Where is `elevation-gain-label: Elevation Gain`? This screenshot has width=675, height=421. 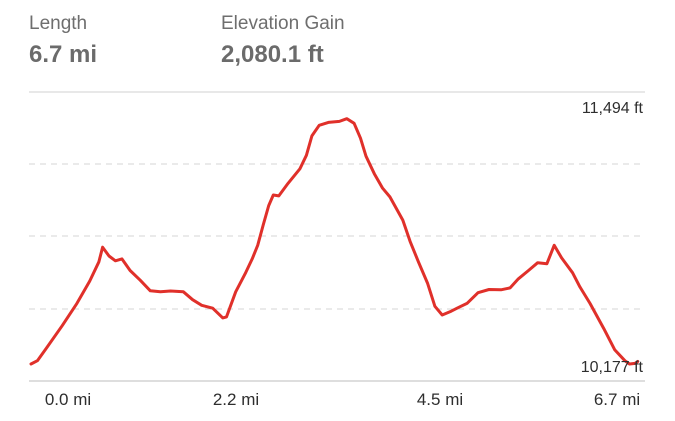 elevation-gain-label: Elevation Gain is located at coordinates (283, 23).